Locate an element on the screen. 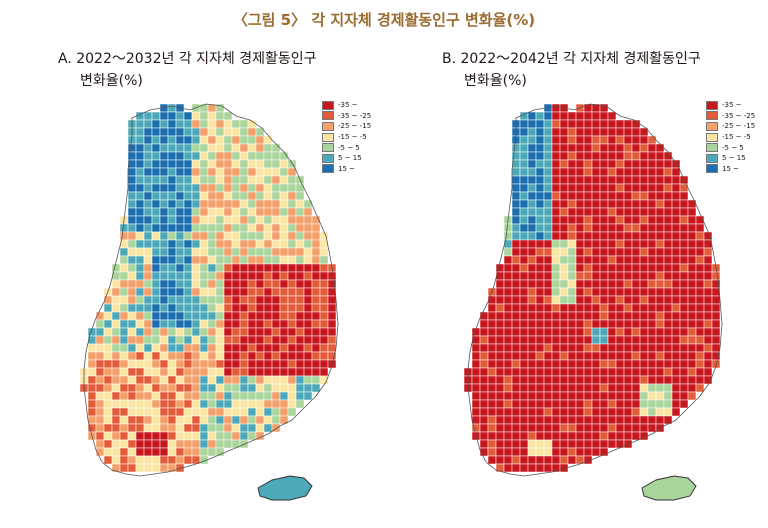  legend-label: 5 ~ 15 is located at coordinates (734, 158).